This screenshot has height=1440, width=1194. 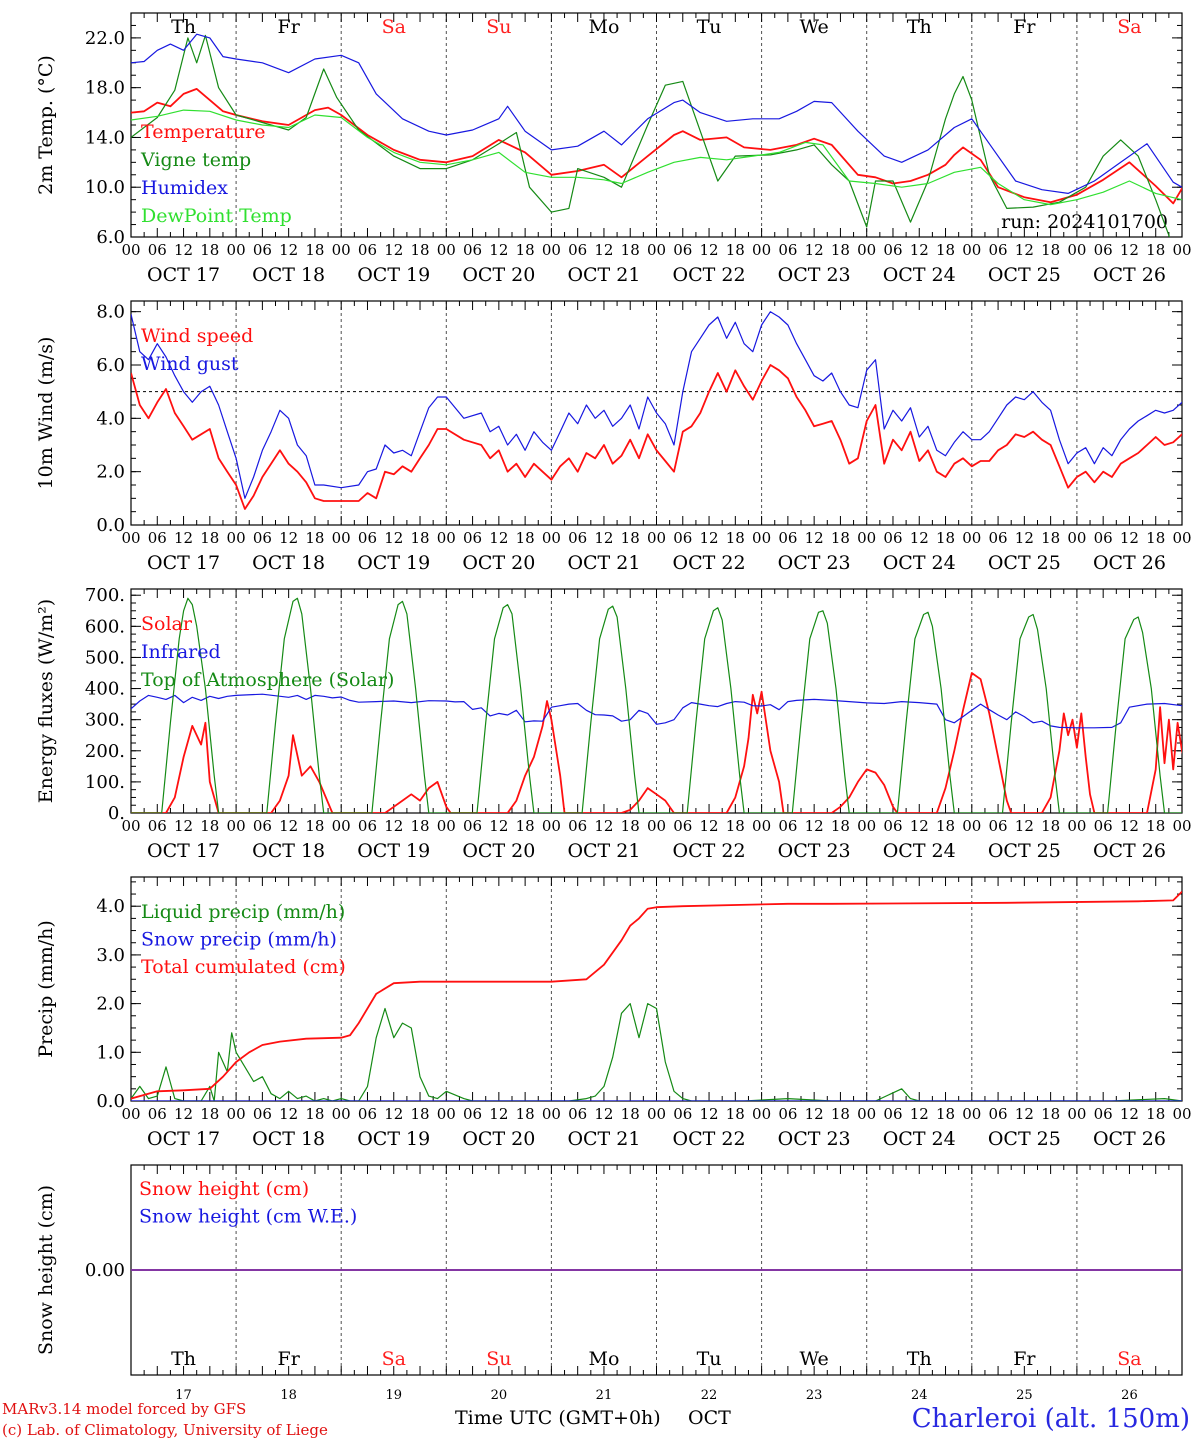 I want to click on weekday-label-bottom: Sa, so click(x=394, y=1359).